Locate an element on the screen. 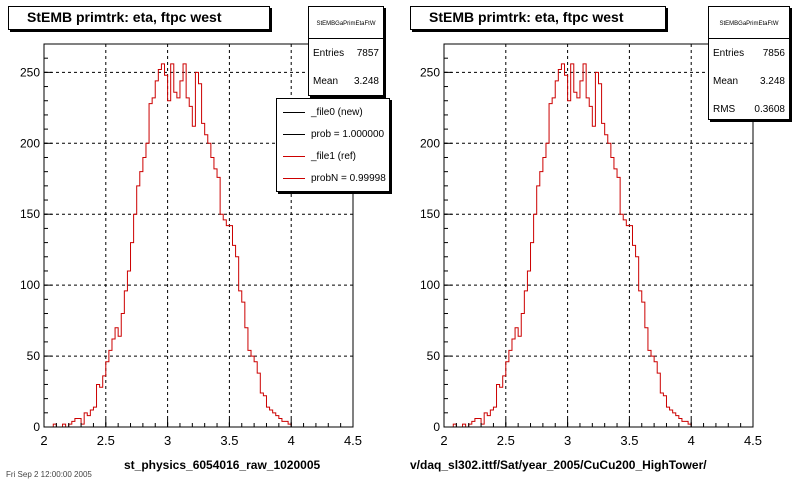  legend-entry-prob: prob = 1.000000 is located at coordinates (333, 134).